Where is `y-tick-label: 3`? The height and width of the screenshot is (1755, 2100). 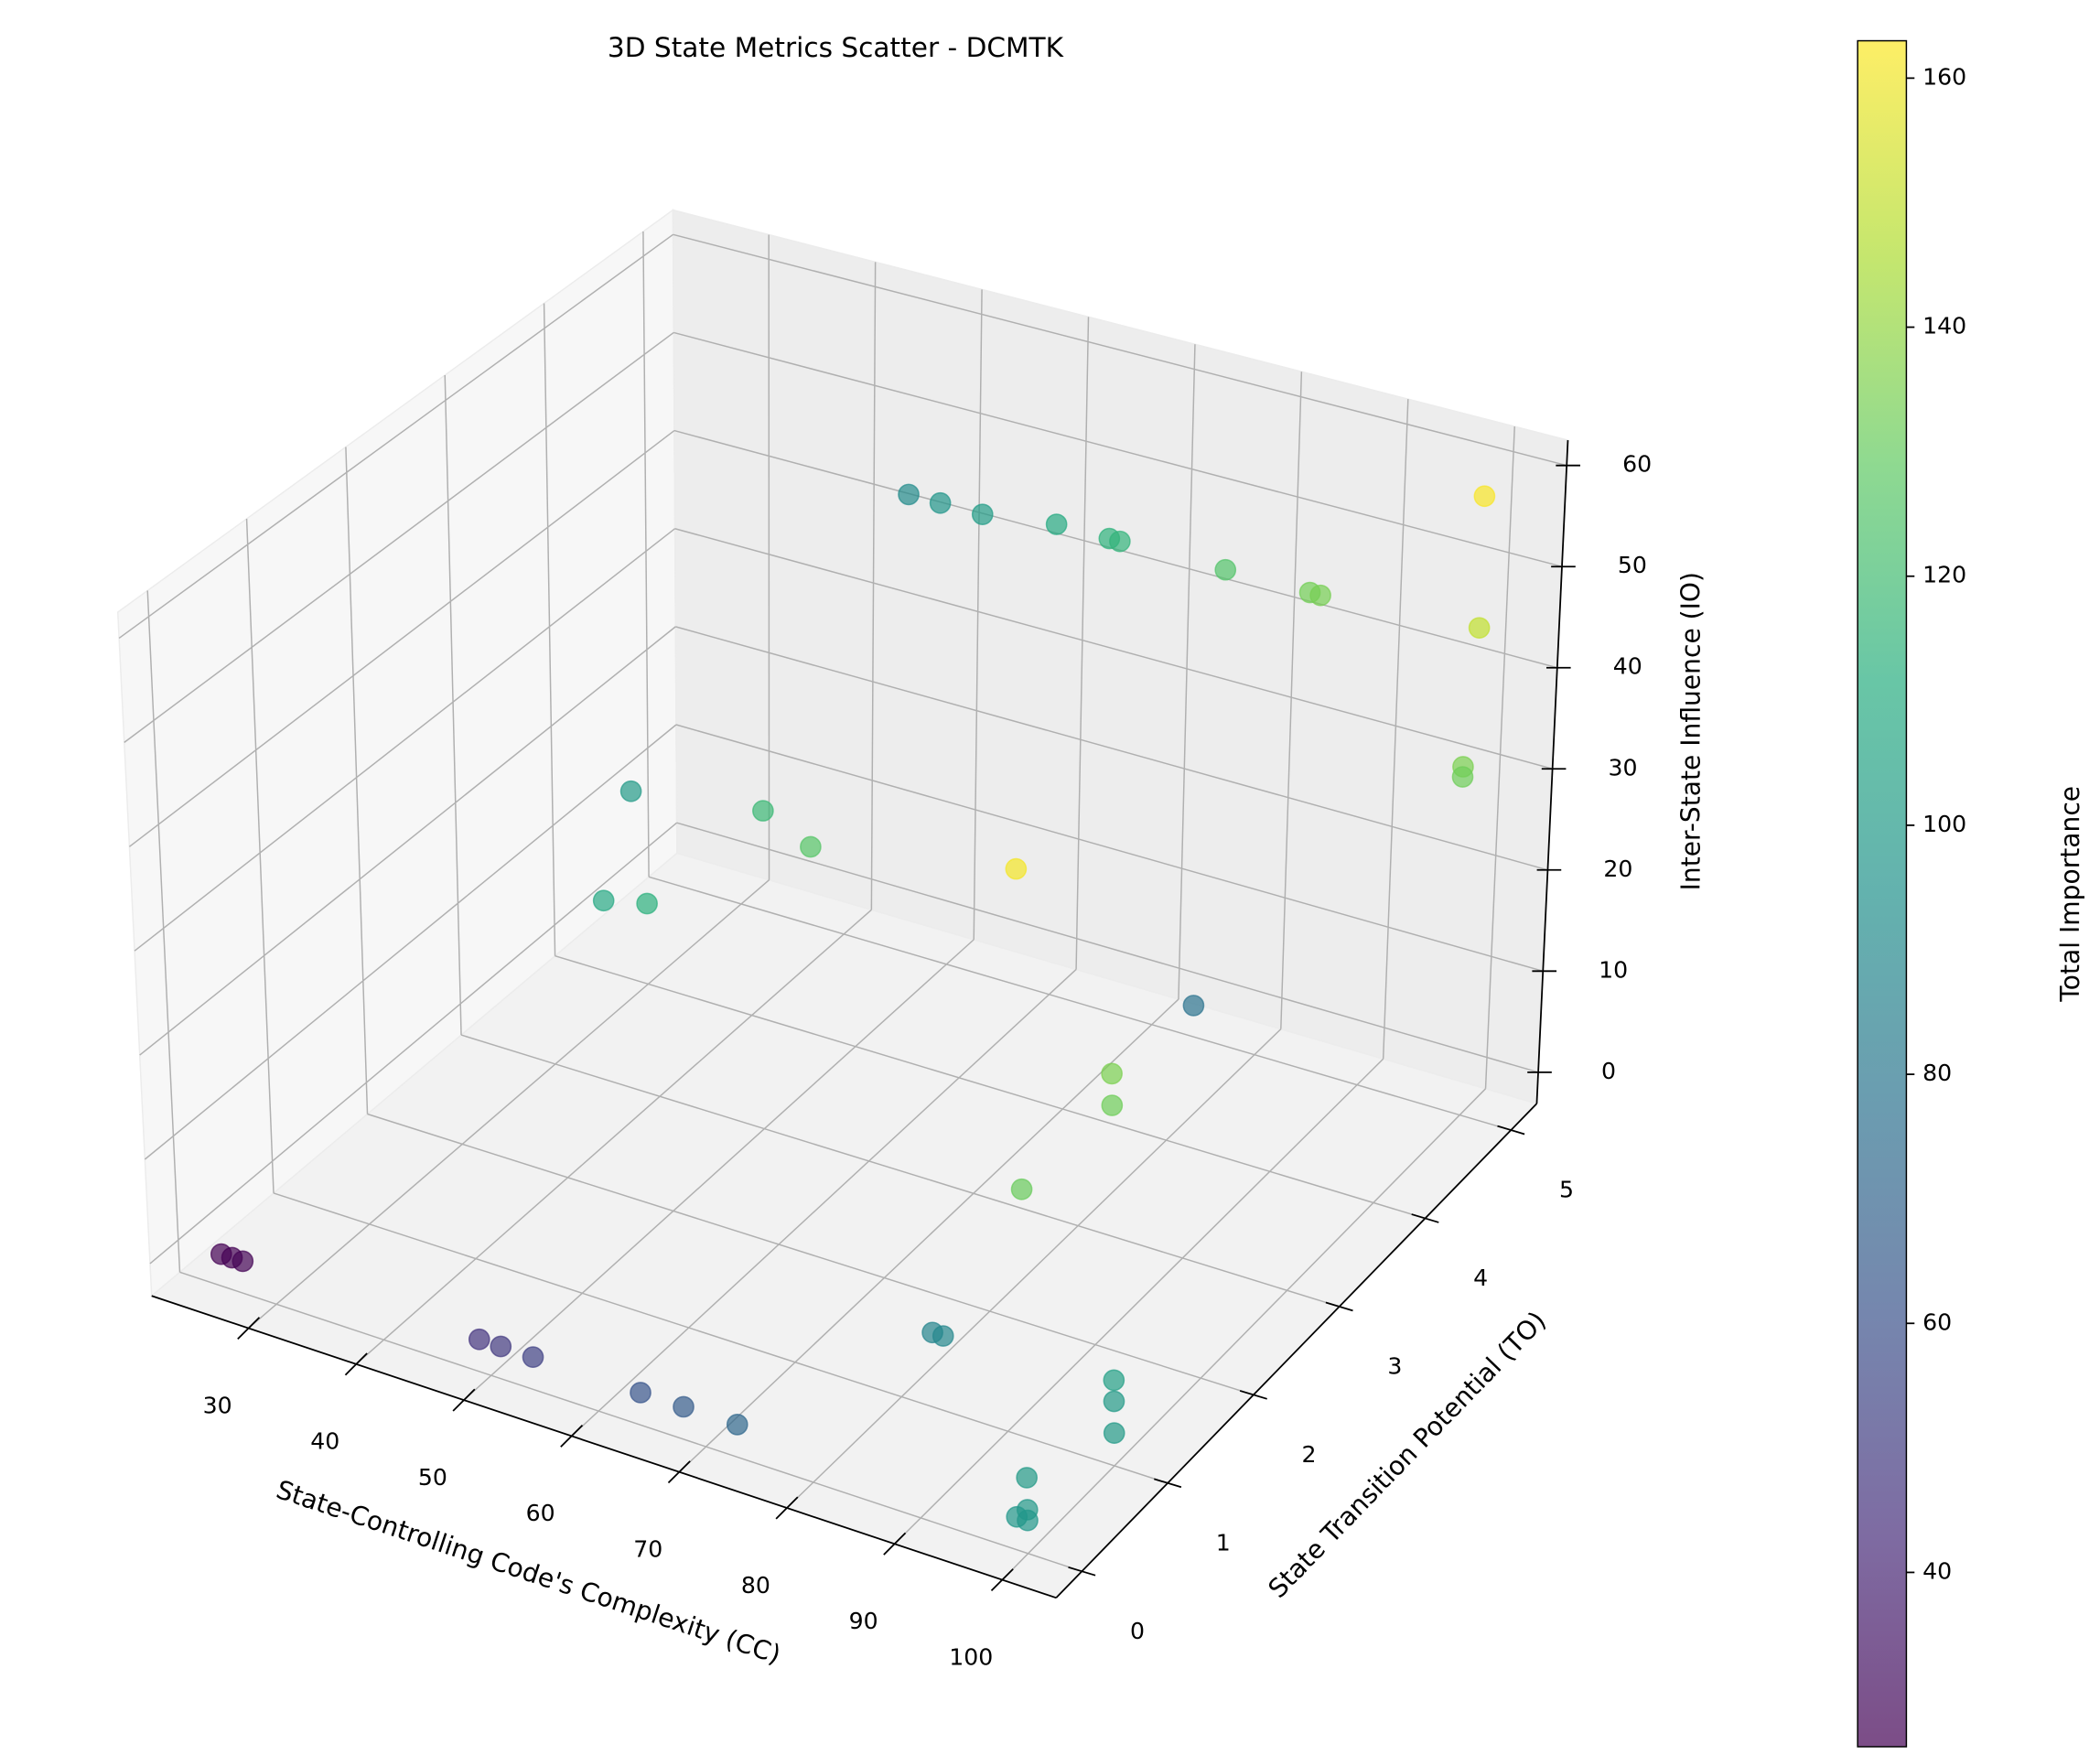
y-tick-label: 3 is located at coordinates (1394, 1367).